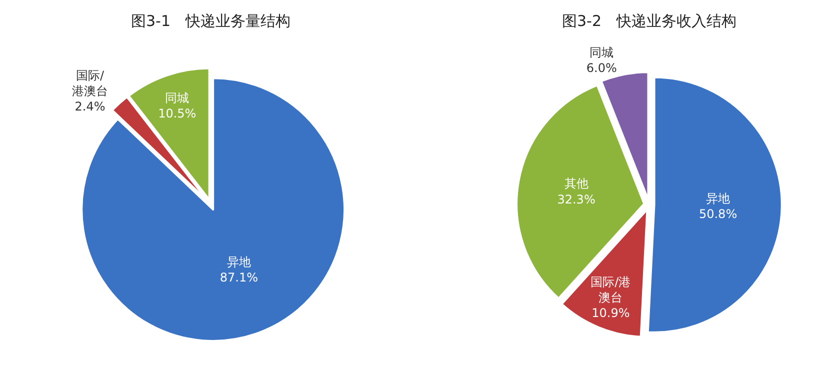 This screenshot has height=374, width=824. I want to click on data-label: 32.3%, so click(576, 199).